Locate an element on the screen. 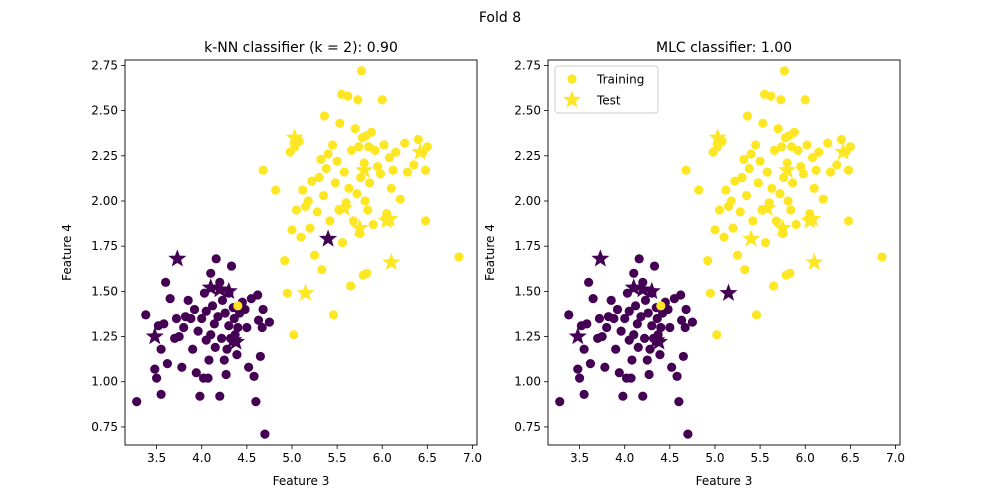  y-axis-label: Feature 4 is located at coordinates (67, 252).